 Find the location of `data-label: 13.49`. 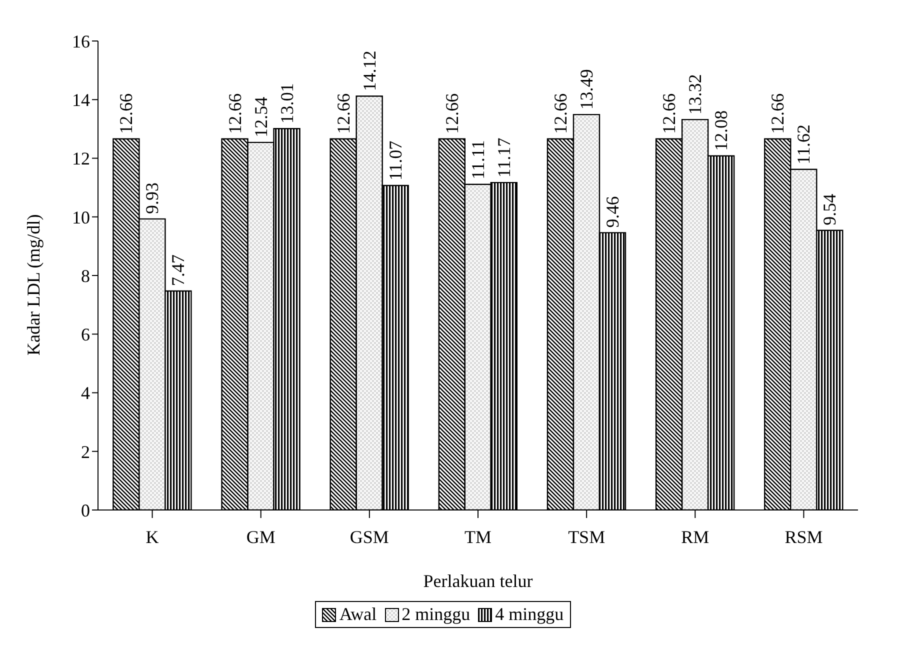

data-label: 13.49 is located at coordinates (586, 89).